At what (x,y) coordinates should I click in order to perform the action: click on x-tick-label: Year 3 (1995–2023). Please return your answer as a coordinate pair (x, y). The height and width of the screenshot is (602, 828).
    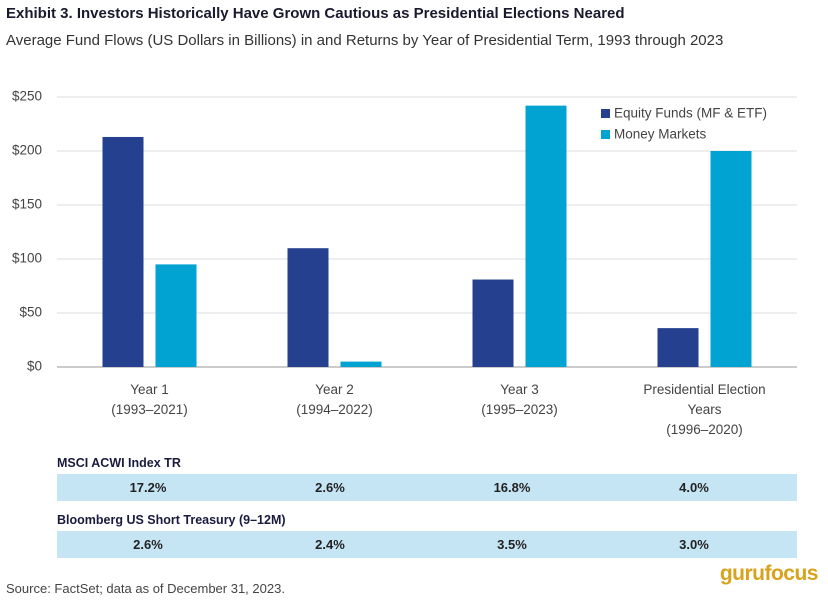
    Looking at the image, I should click on (519, 399).